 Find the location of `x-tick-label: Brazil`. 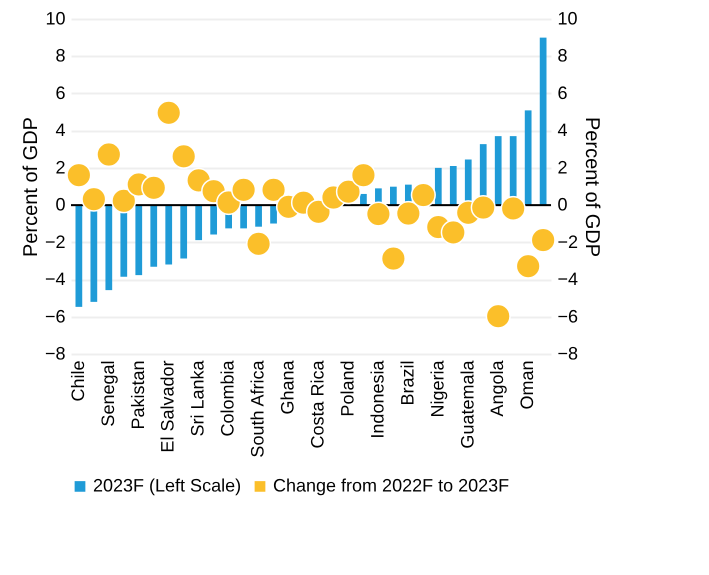

x-tick-label: Brazil is located at coordinates (407, 383).